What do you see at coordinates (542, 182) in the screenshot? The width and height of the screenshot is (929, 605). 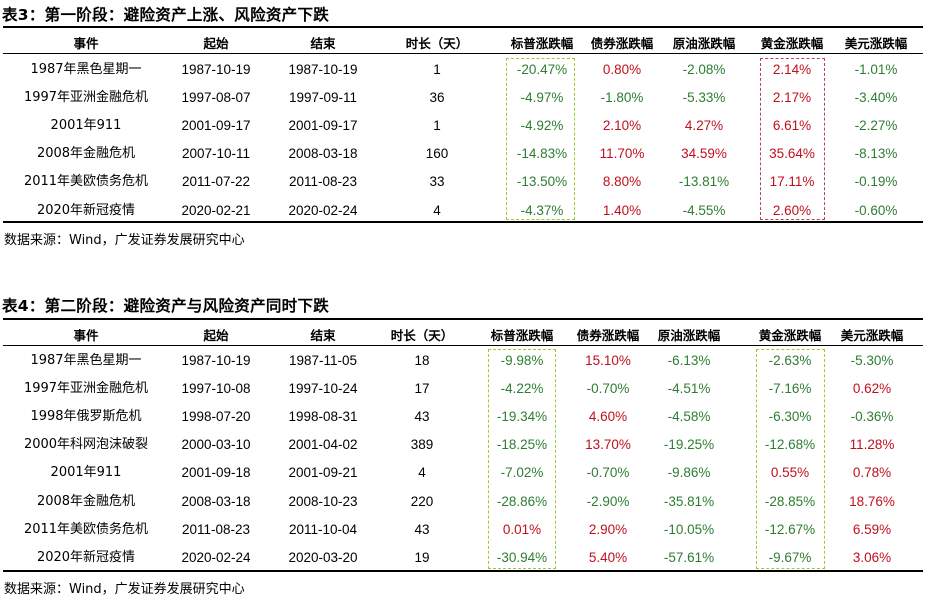 I see `table3-cell-sp: -13.50%` at bounding box center [542, 182].